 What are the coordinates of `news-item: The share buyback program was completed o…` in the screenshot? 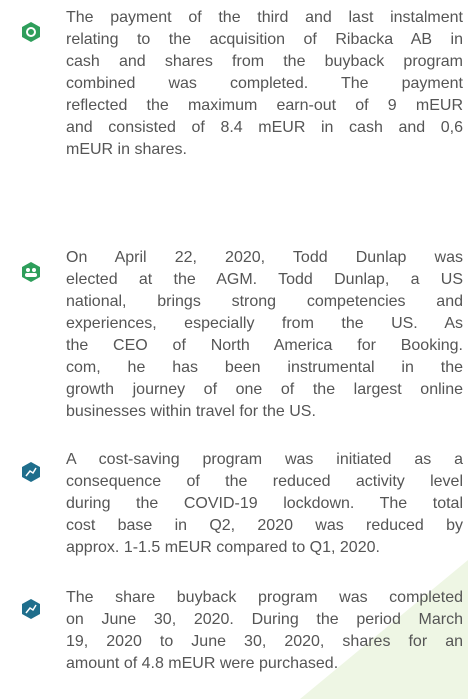 It's located at (264, 631).